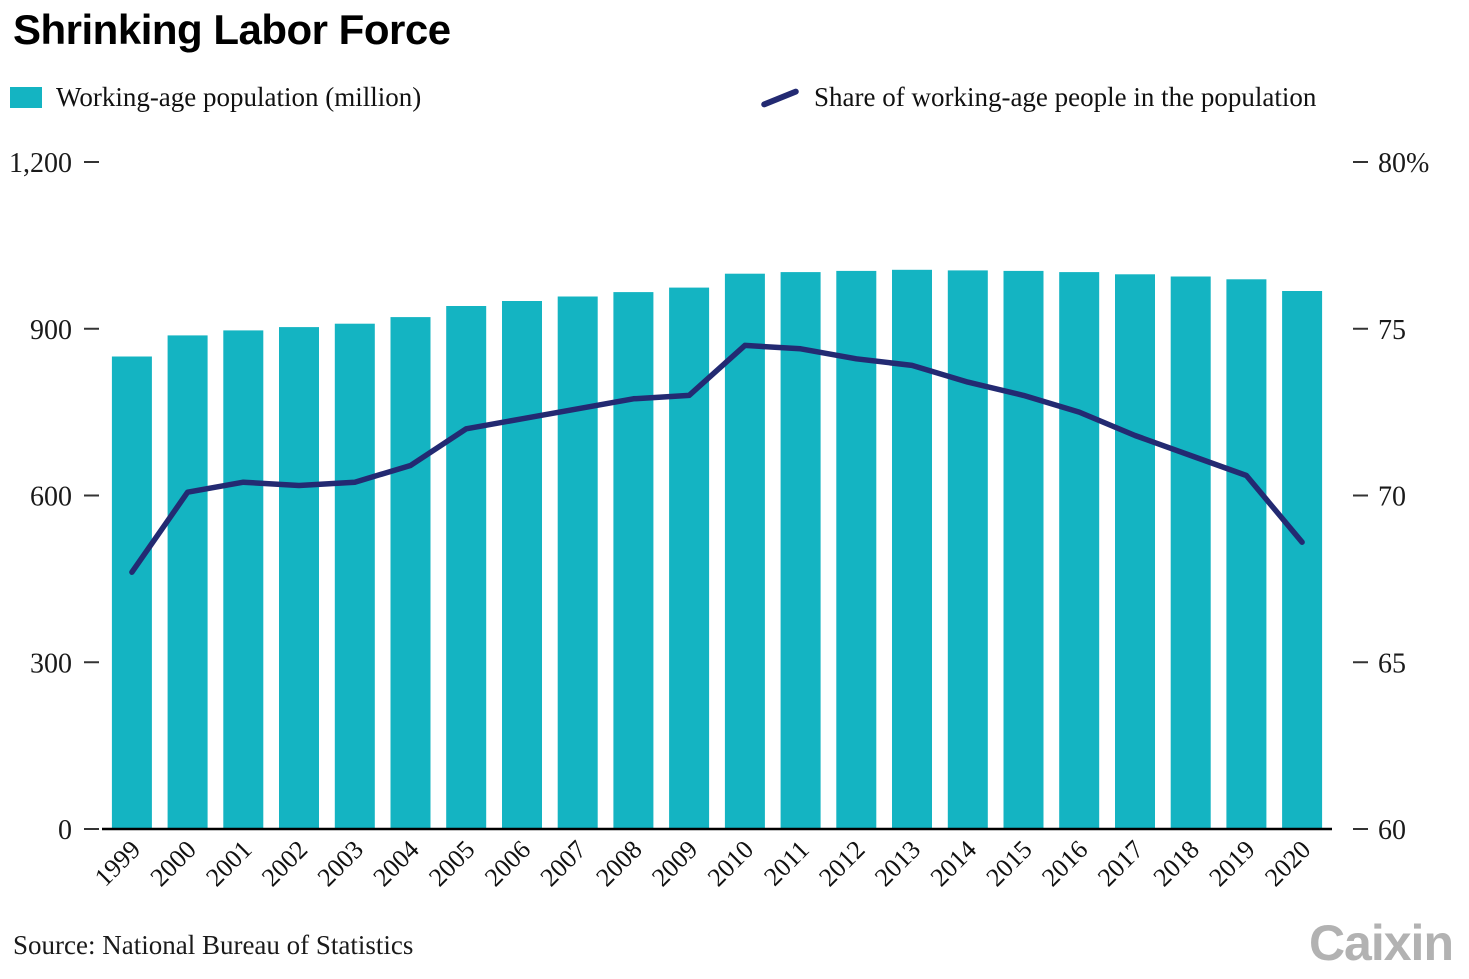 The image size is (1469, 979). What do you see at coordinates (1403, 163) in the screenshot?
I see `right-axis-tick-label: 80%` at bounding box center [1403, 163].